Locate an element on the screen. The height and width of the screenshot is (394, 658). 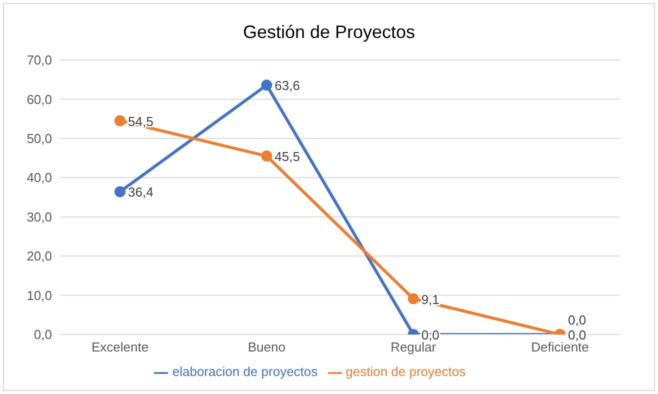
chart-title: Gestión de Proyectos is located at coordinates (329, 32).